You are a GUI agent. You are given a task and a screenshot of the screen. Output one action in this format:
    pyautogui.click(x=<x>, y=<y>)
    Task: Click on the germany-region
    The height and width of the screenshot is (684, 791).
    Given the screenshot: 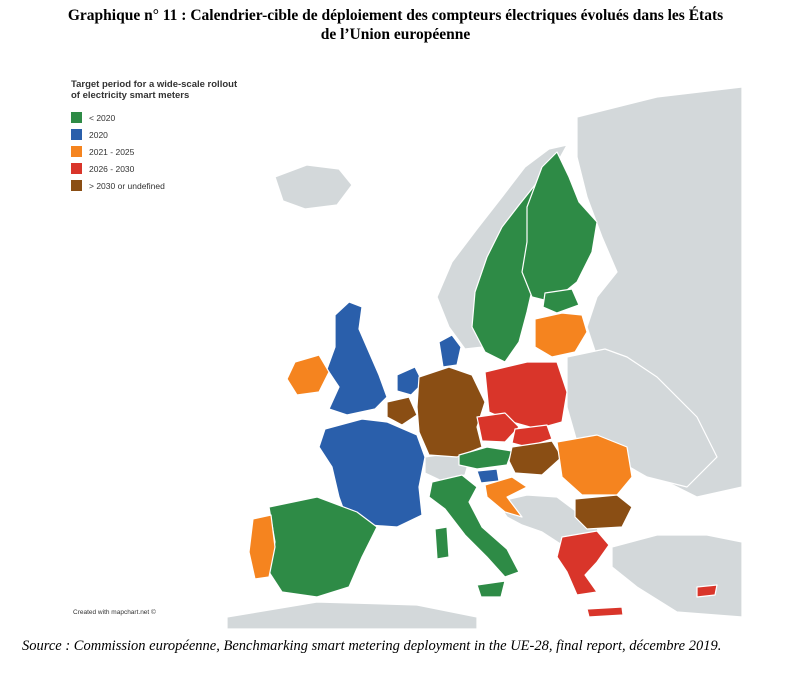 What is the action you would take?
    pyautogui.click(x=451, y=412)
    